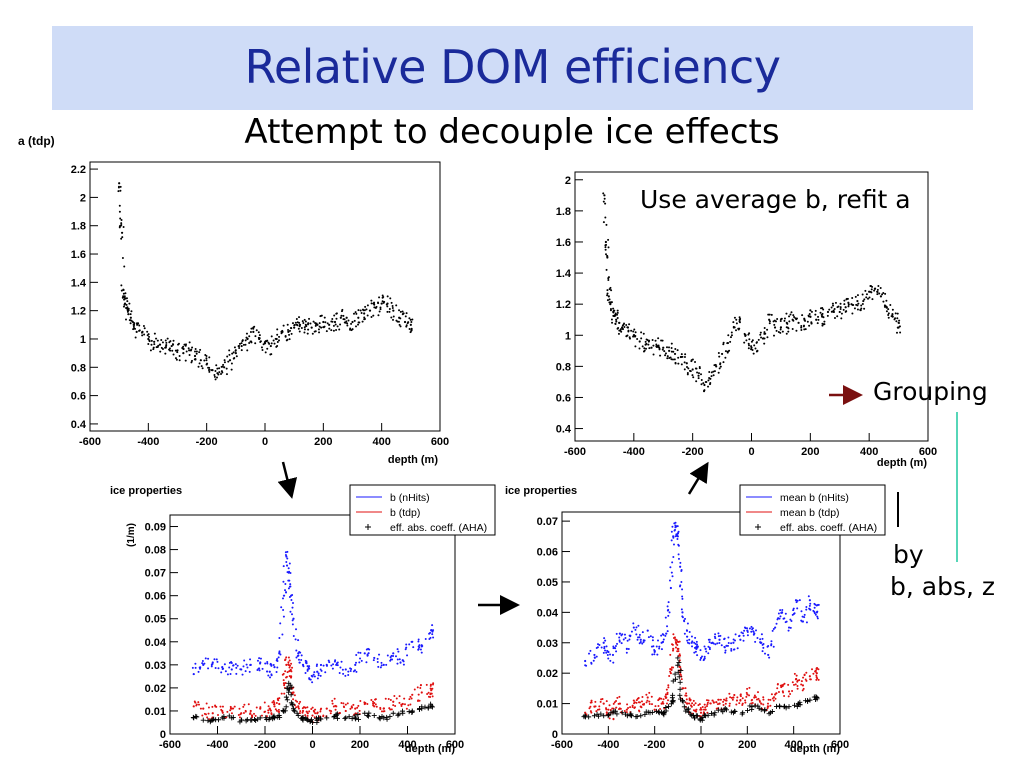 Image resolution: width=1024 pixels, height=768 pixels. What do you see at coordinates (265, 442) in the screenshot?
I see `x-tick-label: 0` at bounding box center [265, 442].